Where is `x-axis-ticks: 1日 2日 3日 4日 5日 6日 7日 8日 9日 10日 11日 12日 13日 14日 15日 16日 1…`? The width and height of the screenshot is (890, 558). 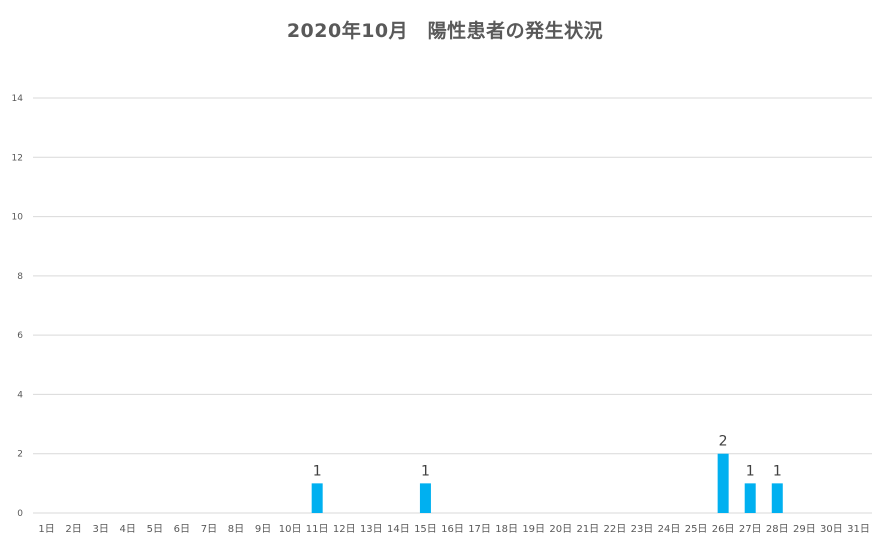 x-axis-ticks: 1日 2日 3日 4日 5日 6日 7日 8日 9日 10日 11日 12日 13日 14日 15日 16日 1… is located at coordinates (453, 529).